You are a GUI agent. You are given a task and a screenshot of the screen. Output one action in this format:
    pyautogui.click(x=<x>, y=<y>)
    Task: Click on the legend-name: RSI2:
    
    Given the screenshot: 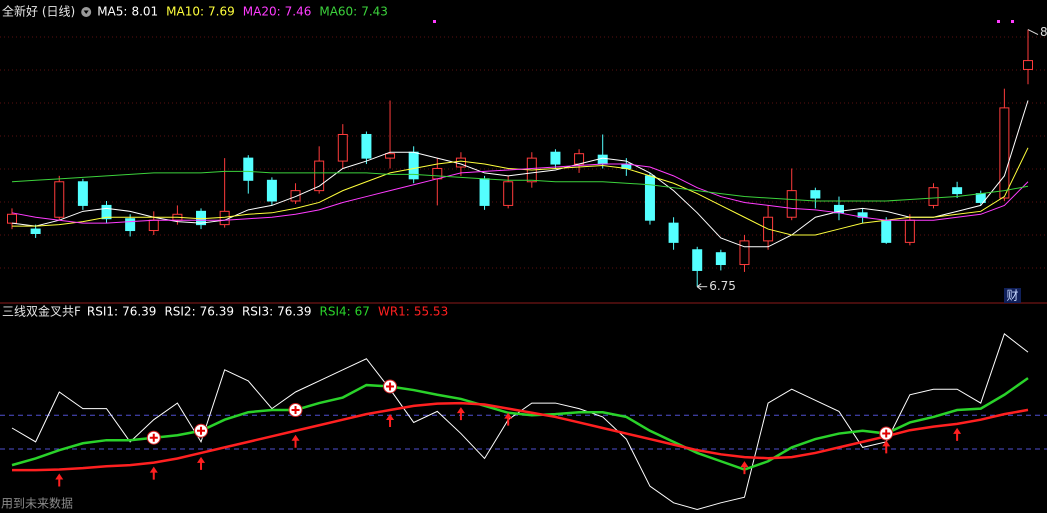 What is the action you would take?
    pyautogui.click(x=179, y=312)
    